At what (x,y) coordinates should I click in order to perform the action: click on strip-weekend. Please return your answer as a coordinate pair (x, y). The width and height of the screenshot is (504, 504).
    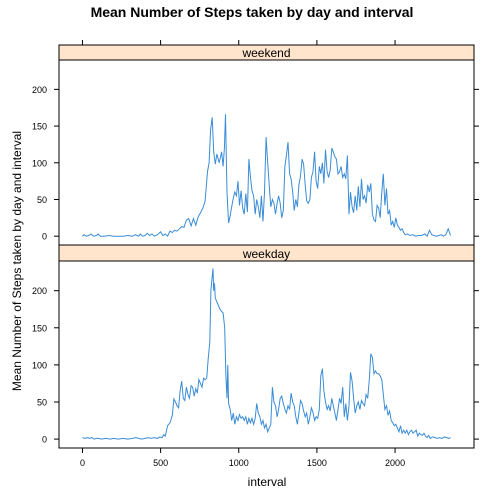
    Looking at the image, I should click on (266, 52).